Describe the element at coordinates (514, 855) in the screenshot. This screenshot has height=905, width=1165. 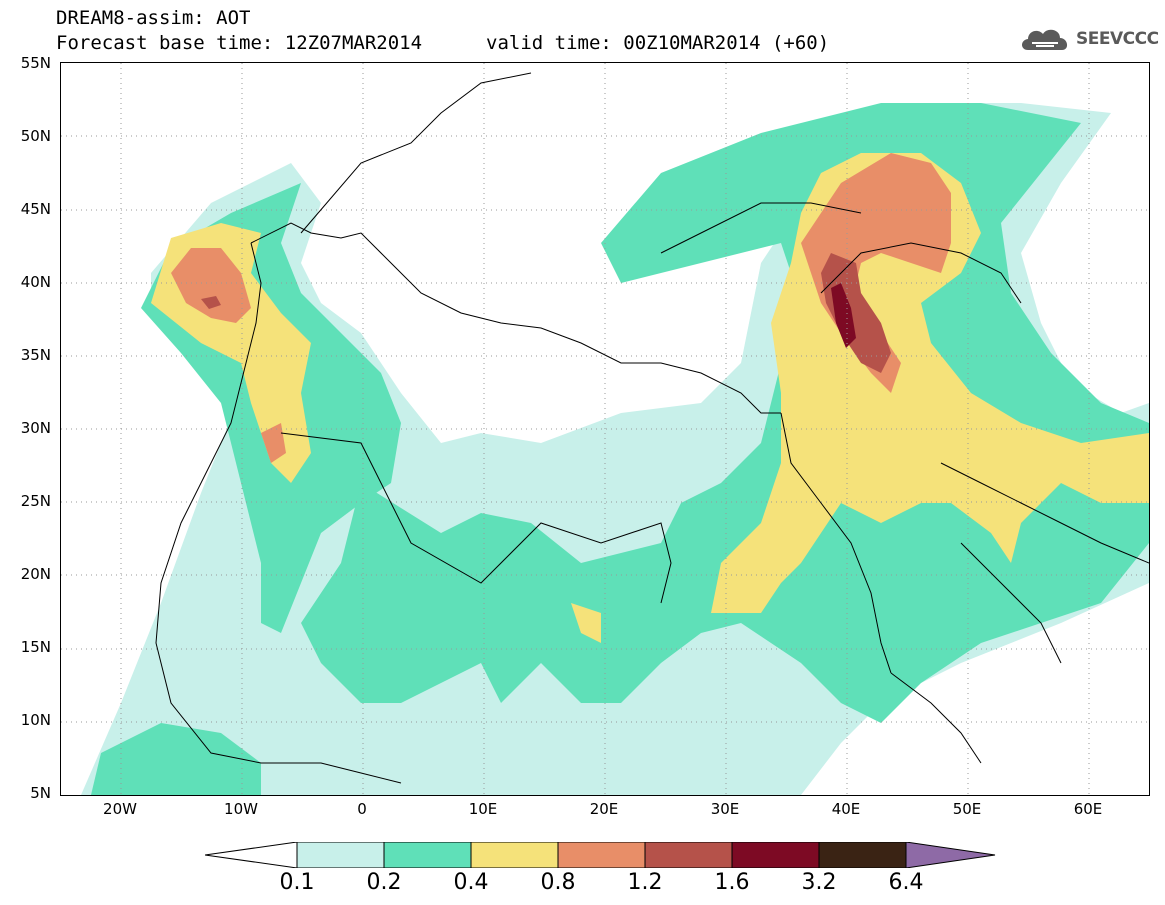
I see `colorbar-bin-0.4-0.8` at that location.